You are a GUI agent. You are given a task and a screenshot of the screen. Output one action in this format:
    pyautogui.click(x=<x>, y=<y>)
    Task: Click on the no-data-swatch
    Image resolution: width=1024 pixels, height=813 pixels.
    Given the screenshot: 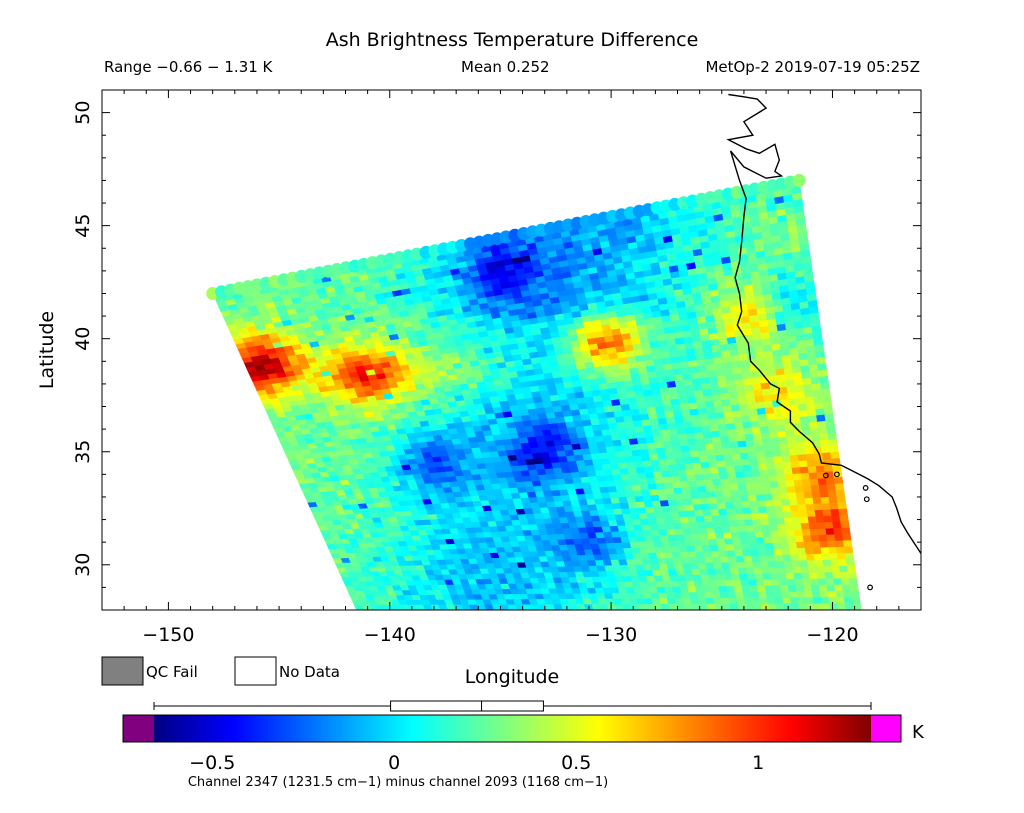 What is the action you would take?
    pyautogui.click(x=255, y=671)
    